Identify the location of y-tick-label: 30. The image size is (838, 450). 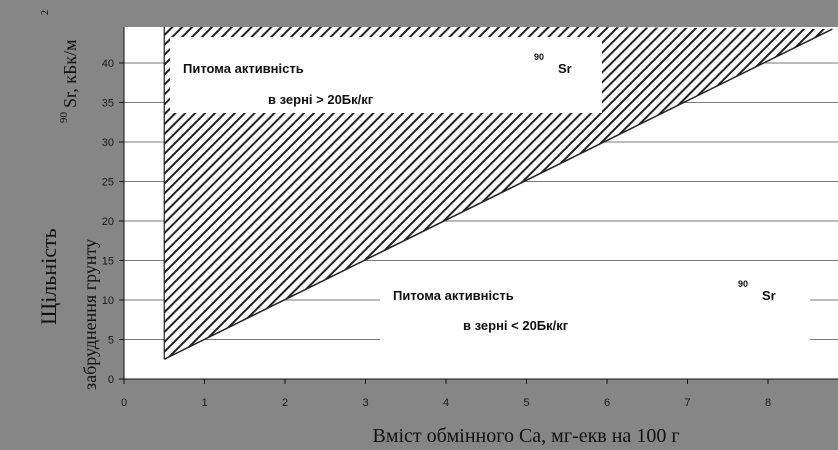
(108, 143).